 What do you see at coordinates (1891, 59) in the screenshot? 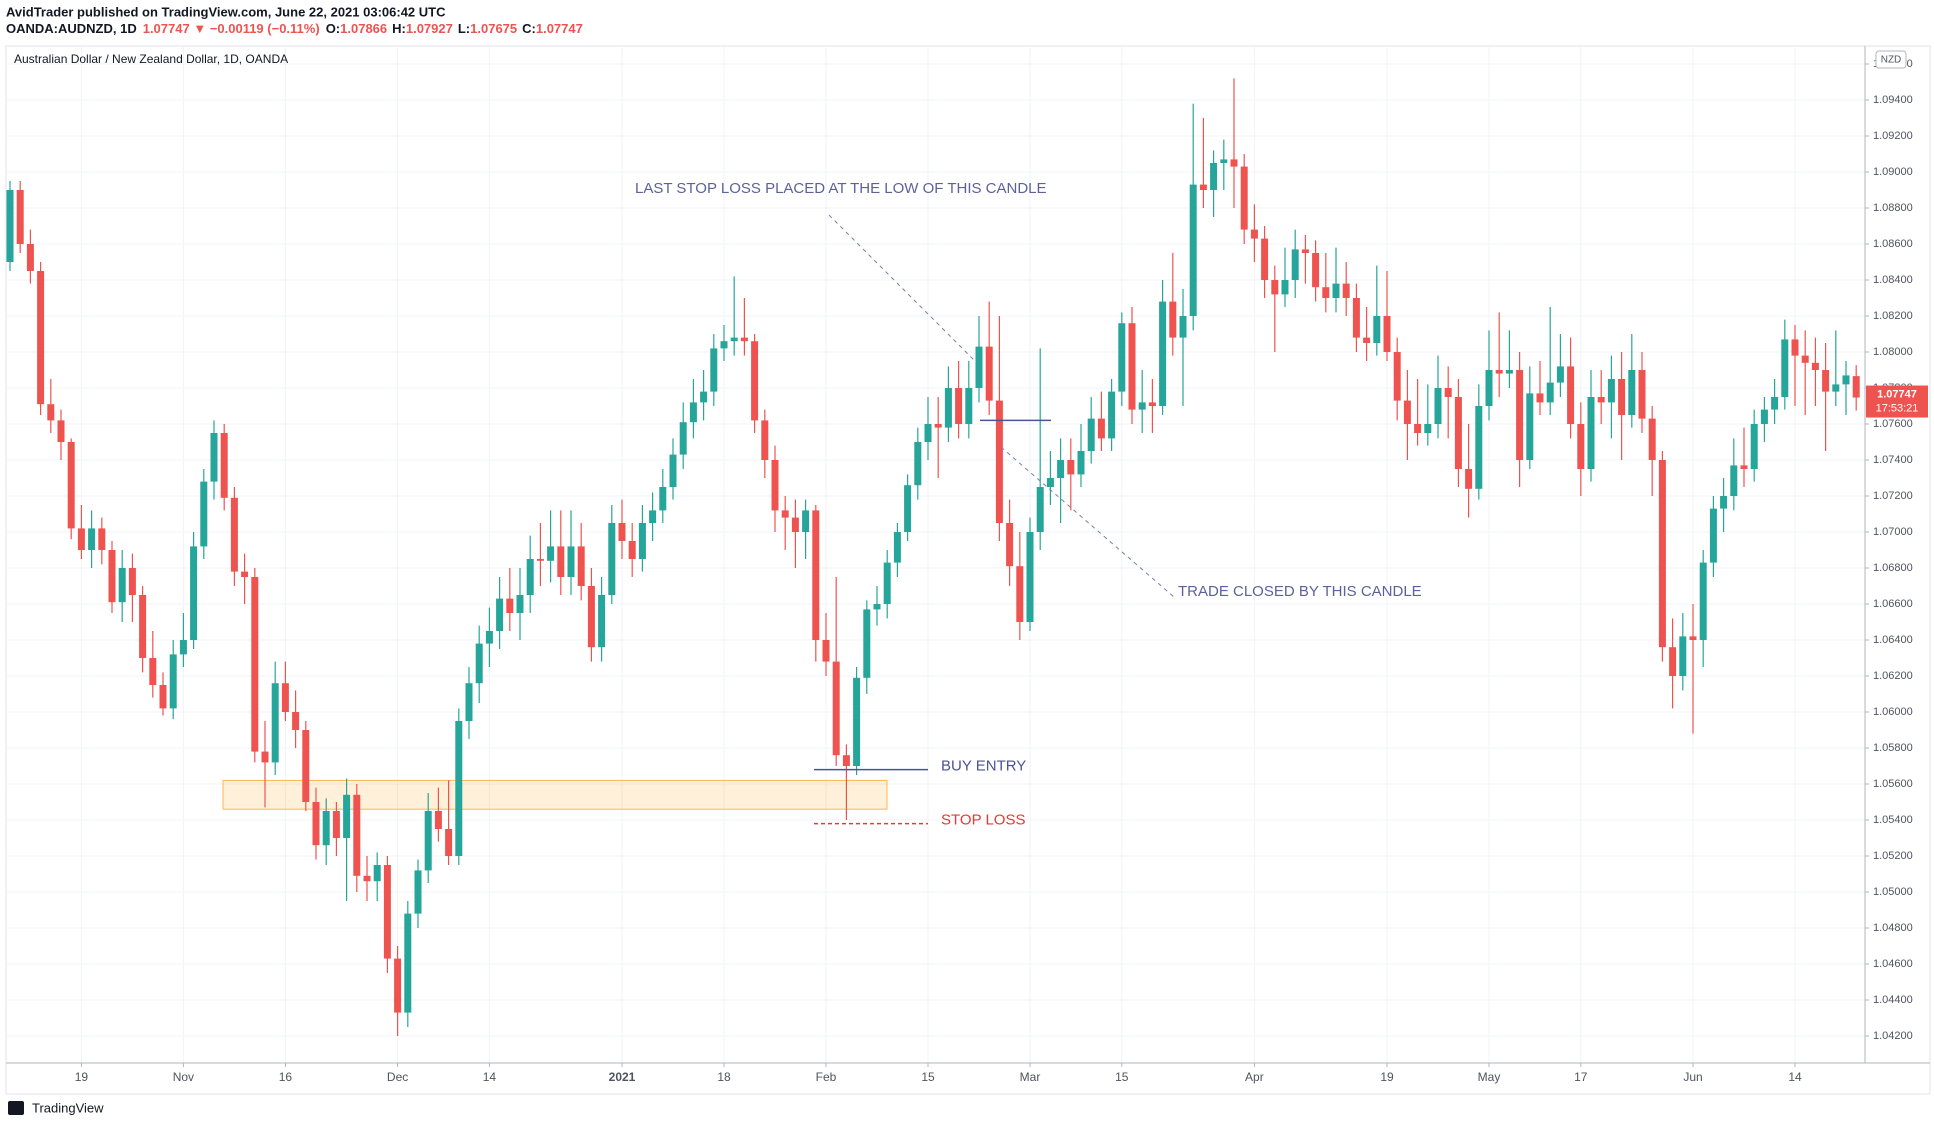
I see `currency-box` at bounding box center [1891, 59].